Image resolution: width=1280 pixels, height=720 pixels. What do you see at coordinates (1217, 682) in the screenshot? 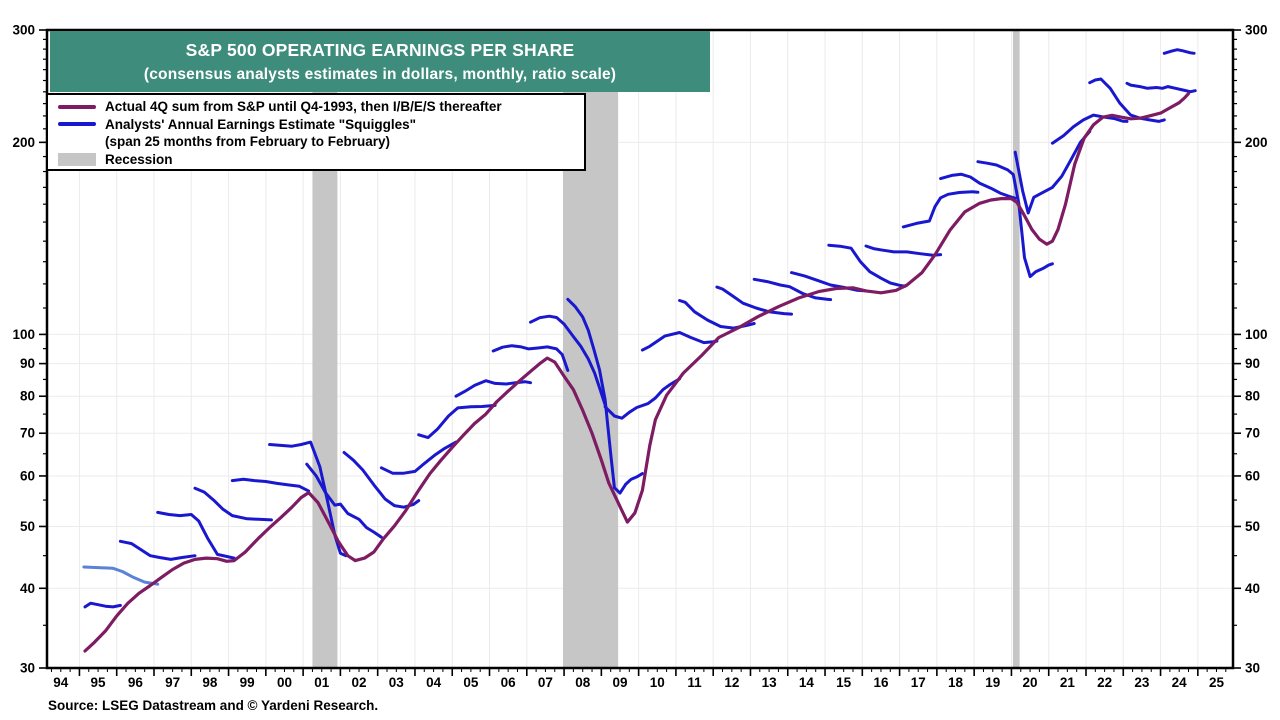
I see `x-axis-label-25: 25` at bounding box center [1217, 682].